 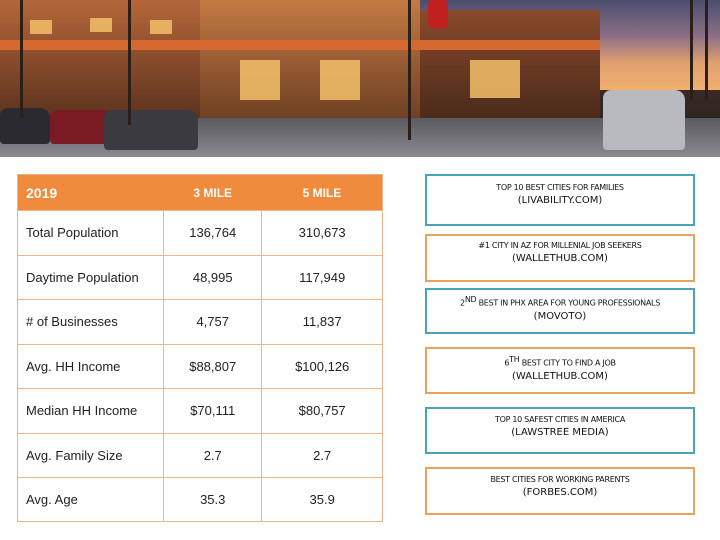 I want to click on award-source: (LIVABILITY.COM), so click(x=560, y=200).